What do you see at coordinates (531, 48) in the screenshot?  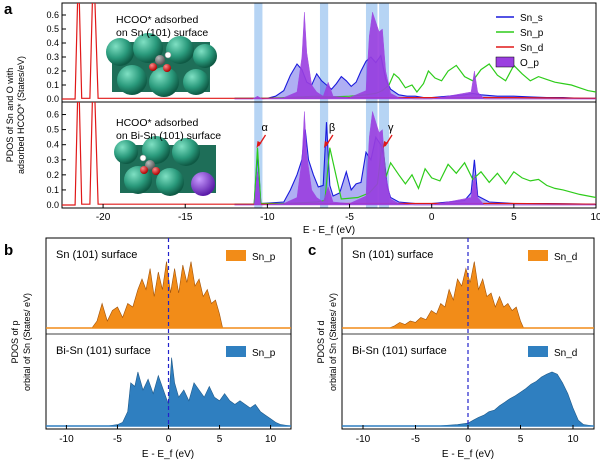 I see `legend-label-sn-d: Sn_d` at bounding box center [531, 48].